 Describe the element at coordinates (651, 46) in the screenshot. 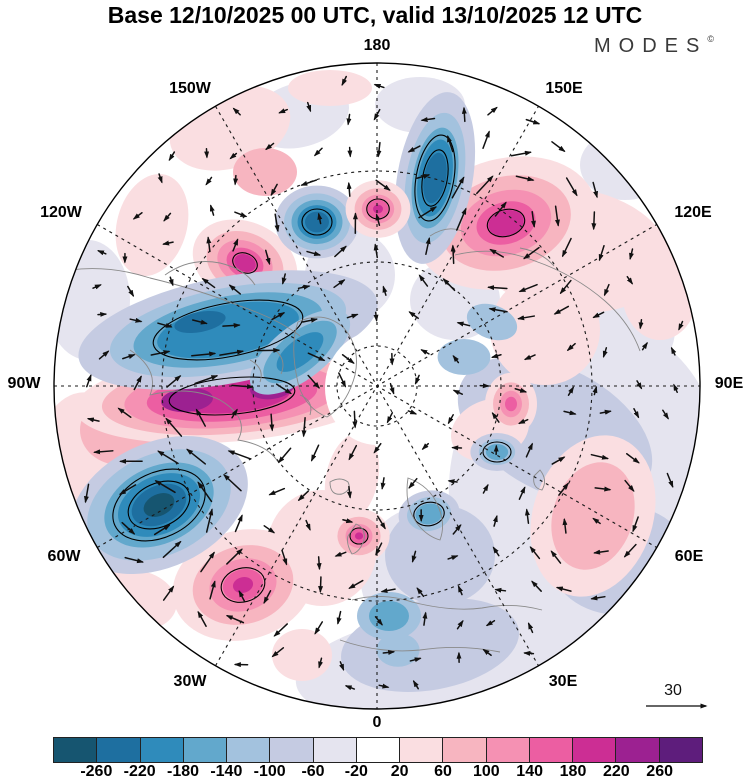

I see `modes-logo-text: MODES` at that location.